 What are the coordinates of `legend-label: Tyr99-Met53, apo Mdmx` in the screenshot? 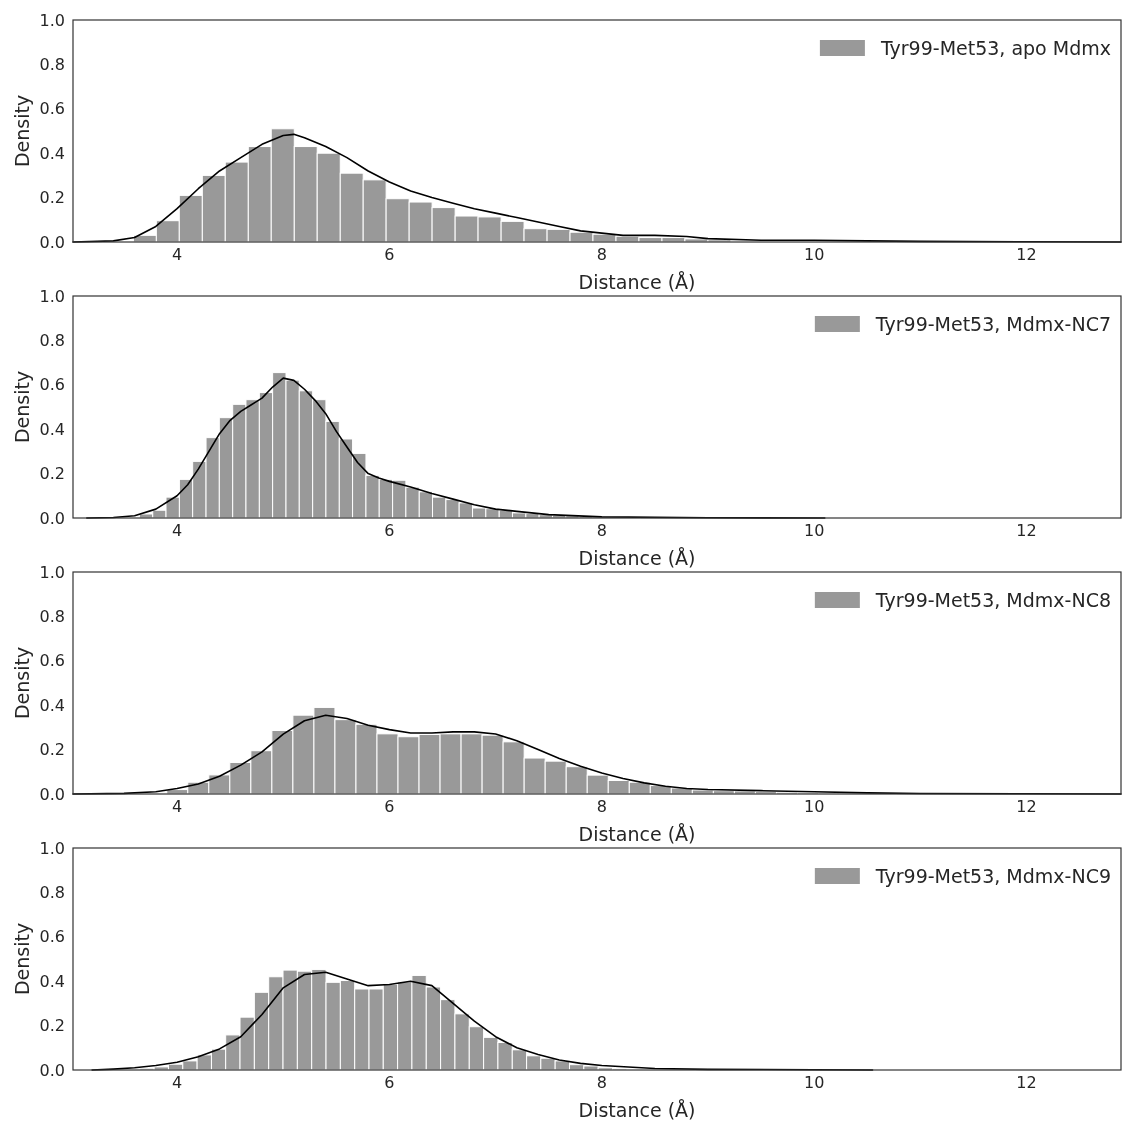 It's located at (995, 47).